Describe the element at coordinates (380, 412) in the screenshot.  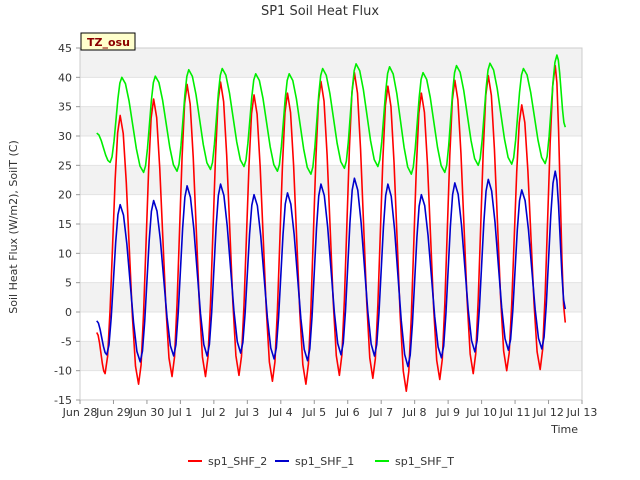
I see `x-tick-label: Jul 7` at that location.